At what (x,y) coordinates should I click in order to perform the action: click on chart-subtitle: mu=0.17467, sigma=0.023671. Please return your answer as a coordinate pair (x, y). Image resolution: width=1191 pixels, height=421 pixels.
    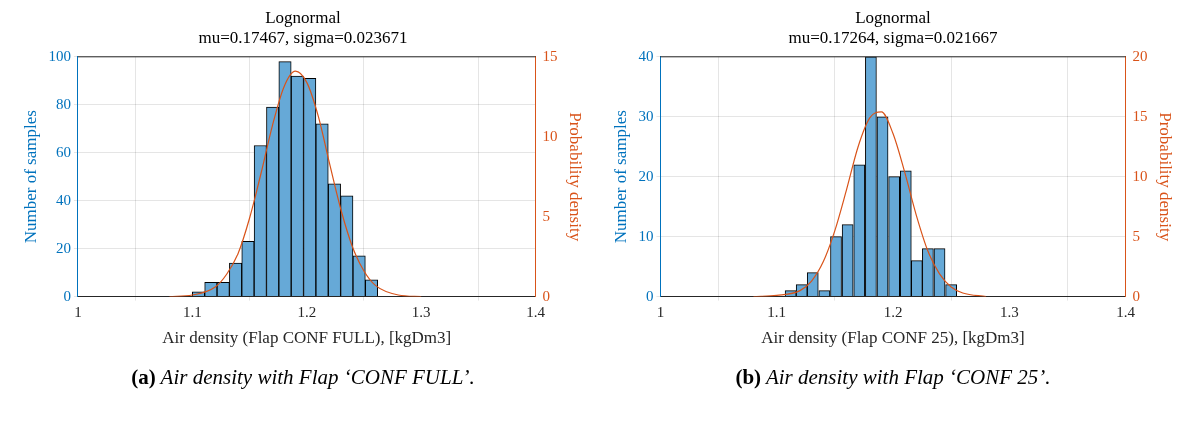
    Looking at the image, I should click on (303, 38).